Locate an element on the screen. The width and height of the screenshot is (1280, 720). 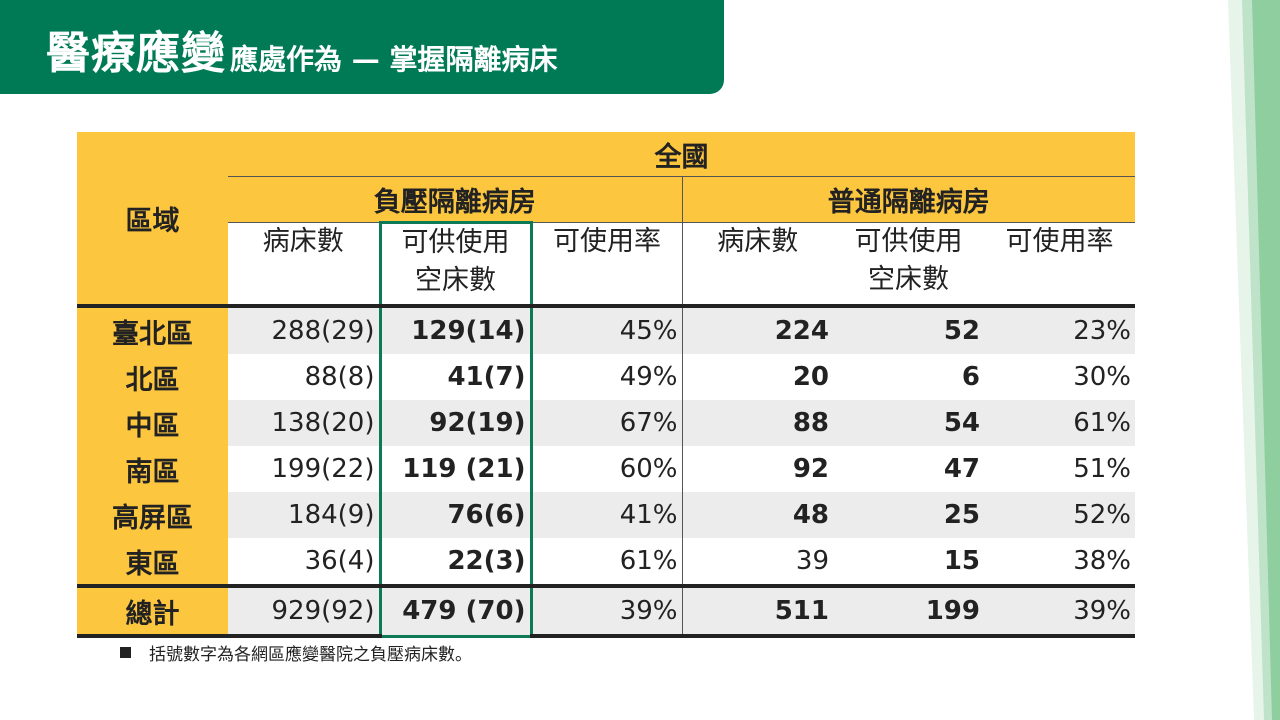
region-name: 北區 is located at coordinates (152, 377).